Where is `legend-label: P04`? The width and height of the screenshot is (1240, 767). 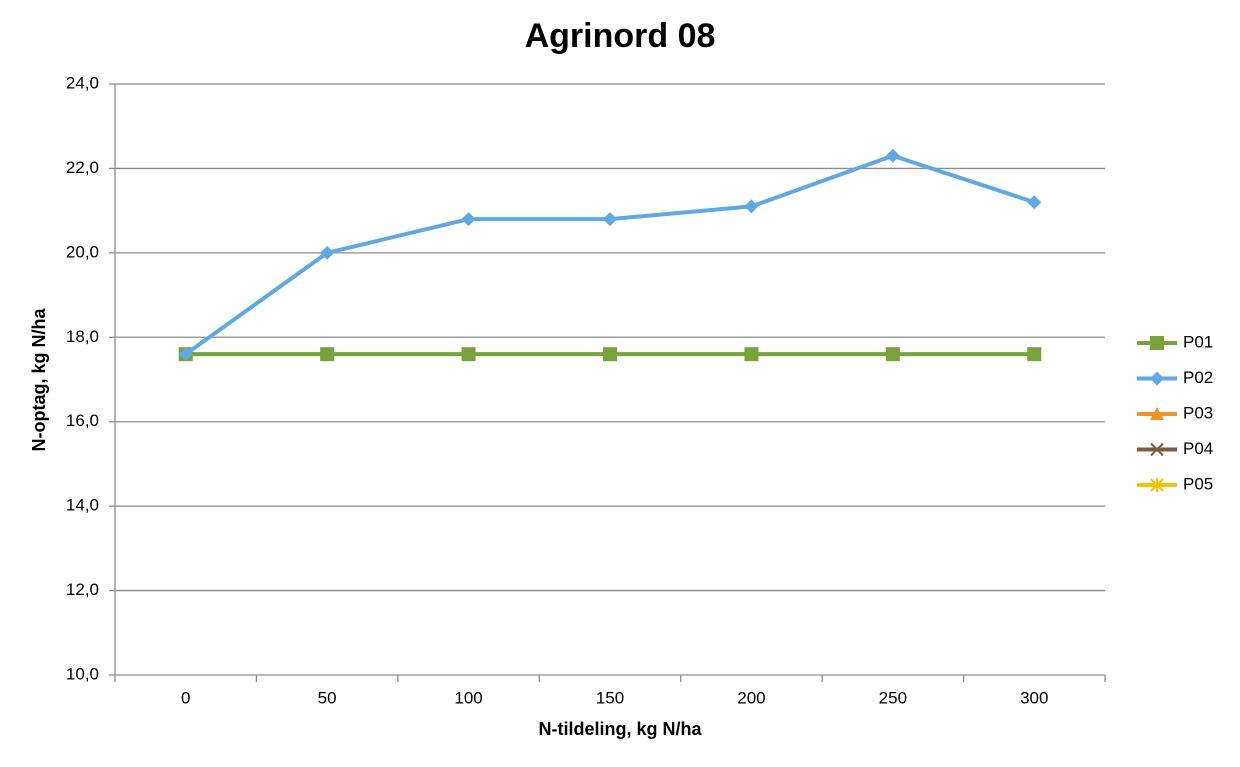 legend-label: P04 is located at coordinates (1198, 448).